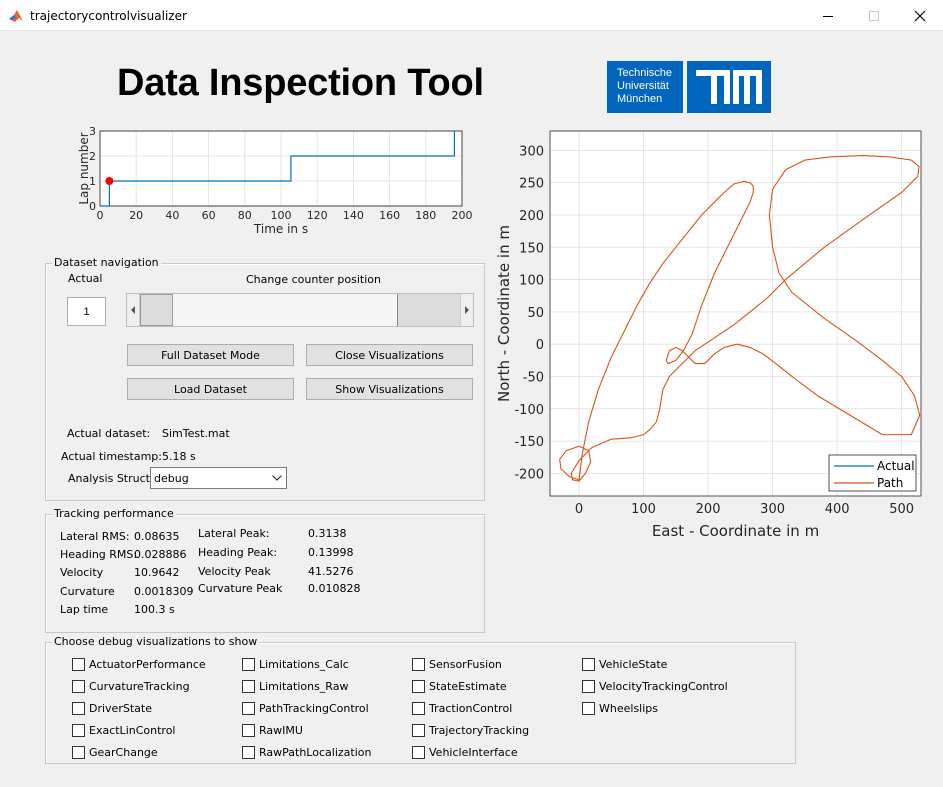 The image size is (943, 787). Describe the element at coordinates (531, 281) in the screenshot. I see `y-tick-label: 100` at that location.